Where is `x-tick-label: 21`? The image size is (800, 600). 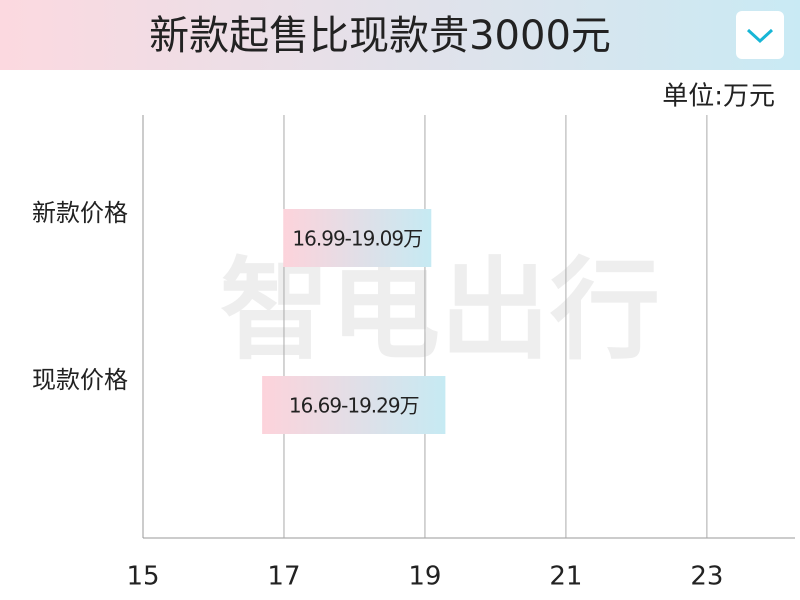 x-tick-label: 21 is located at coordinates (565, 577).